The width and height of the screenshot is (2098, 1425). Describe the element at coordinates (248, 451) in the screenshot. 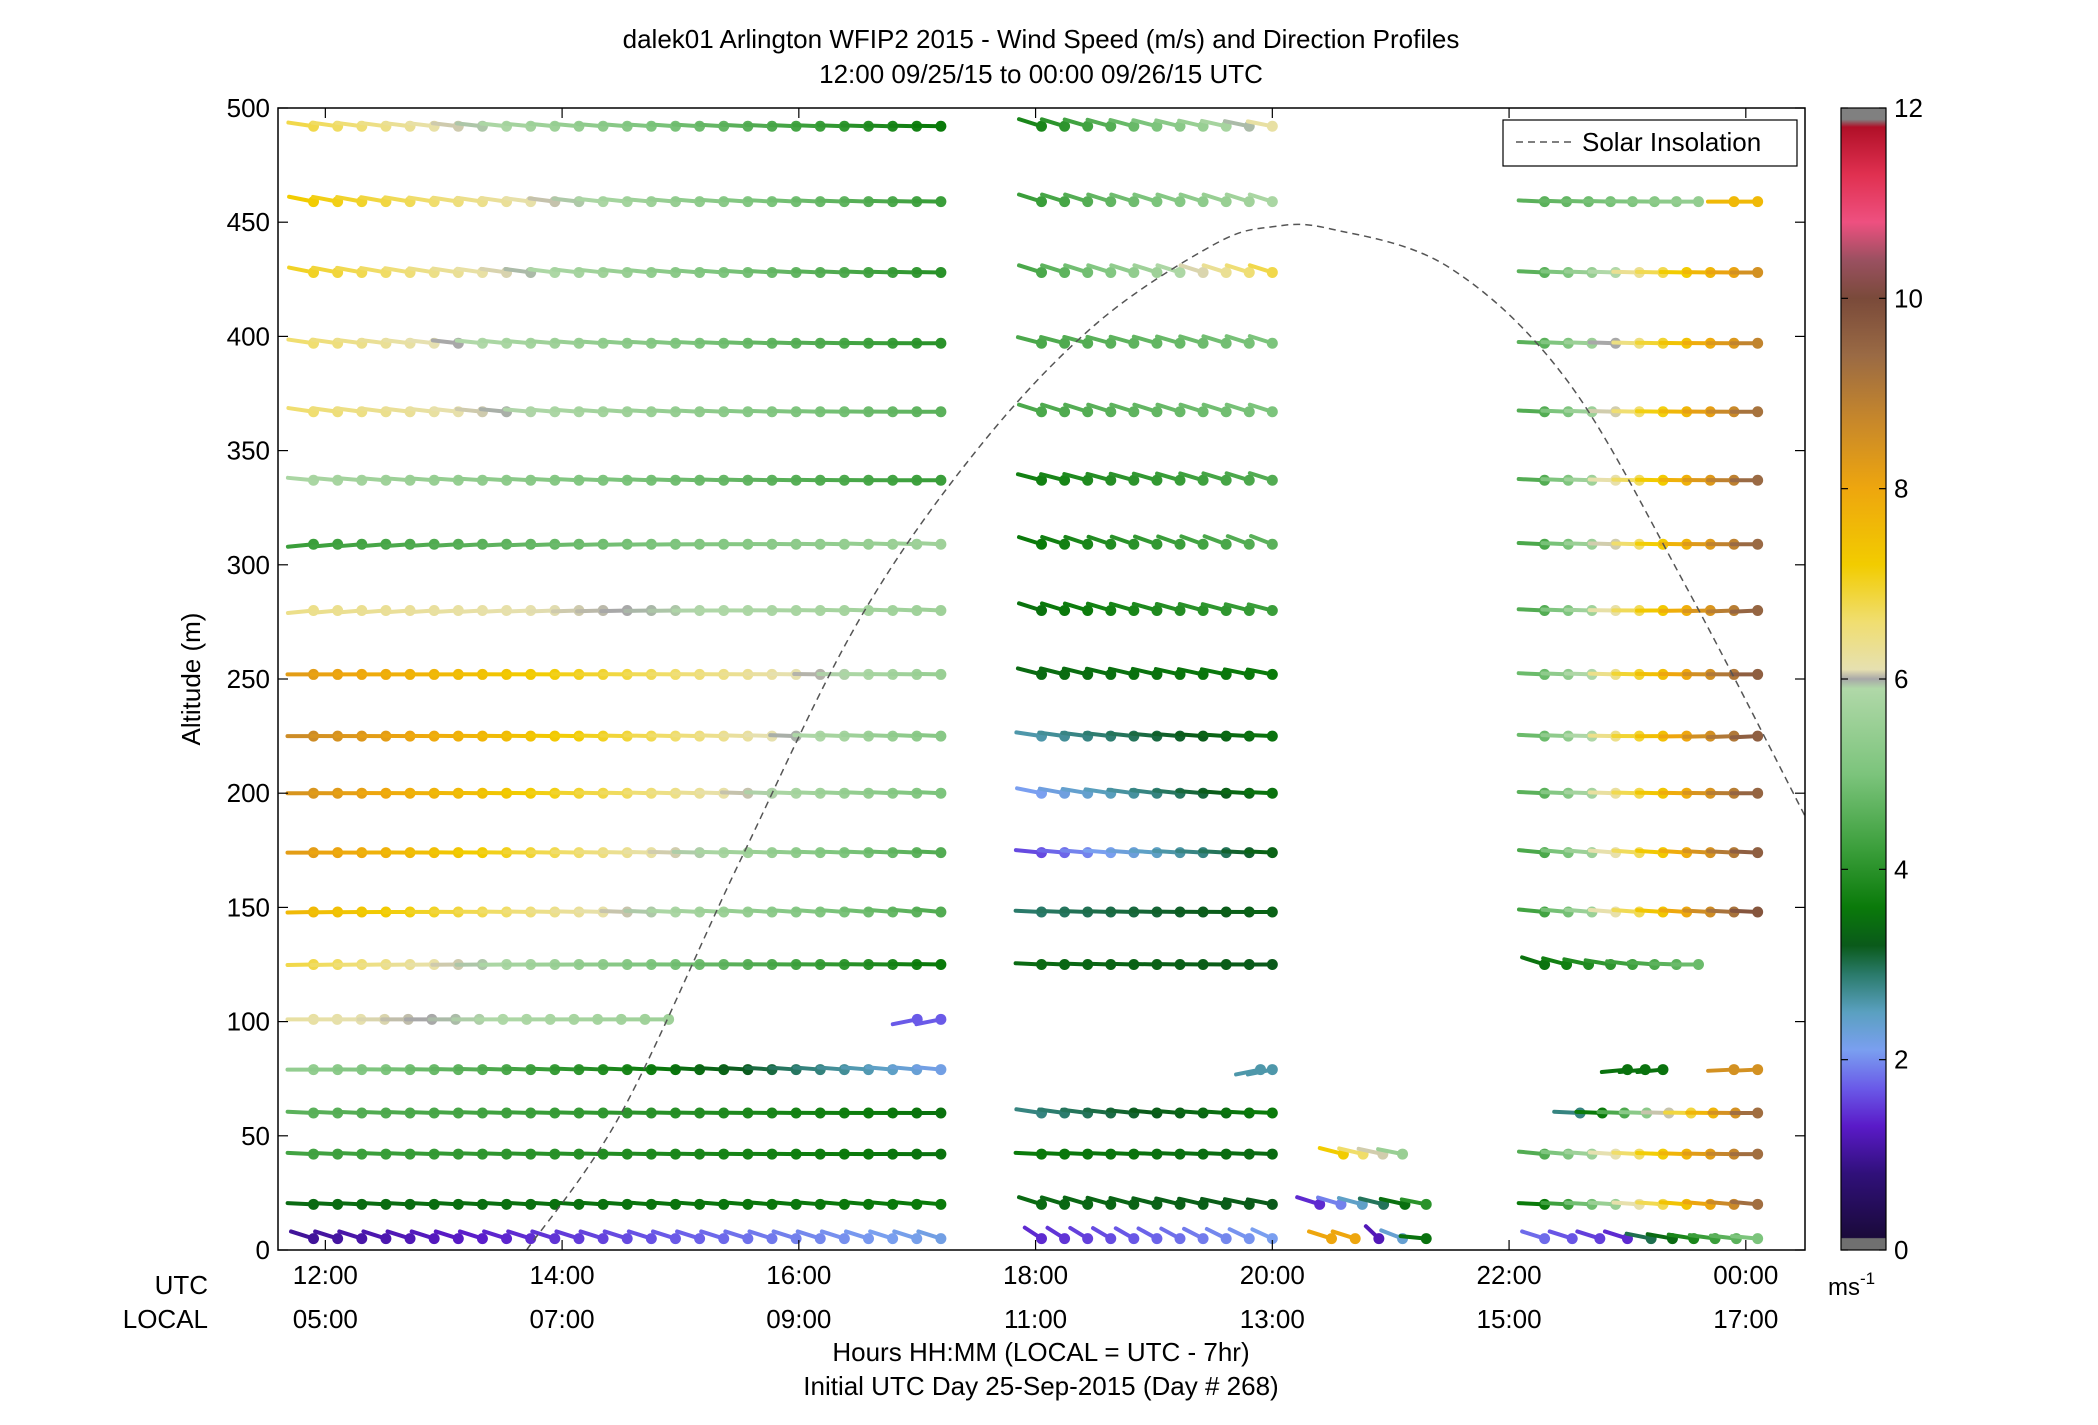

I see `y-tick-label: 350` at that location.